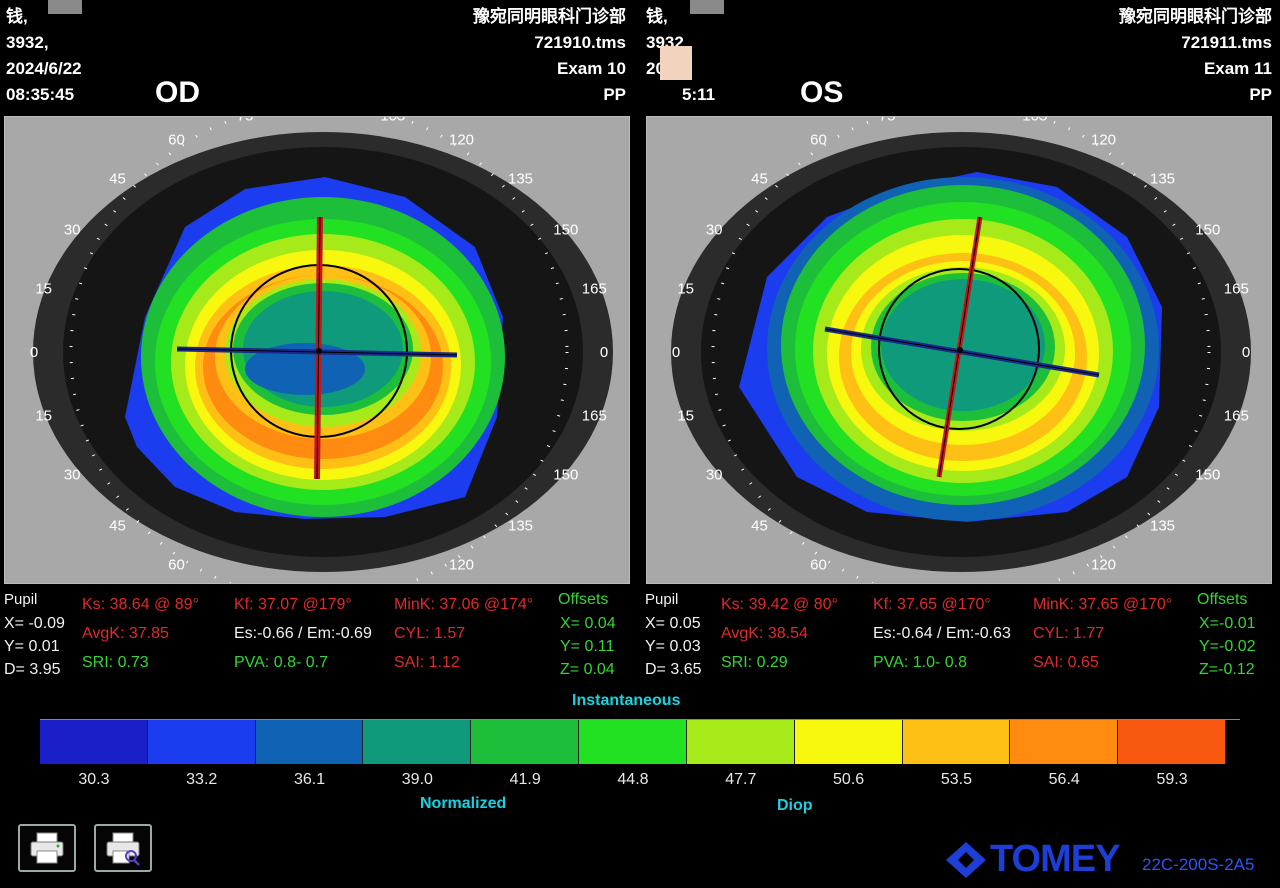 Image resolution: width=1280 pixels, height=888 pixels. Describe the element at coordinates (849, 779) in the screenshot. I see `scale-value-label: 50.6` at that location.